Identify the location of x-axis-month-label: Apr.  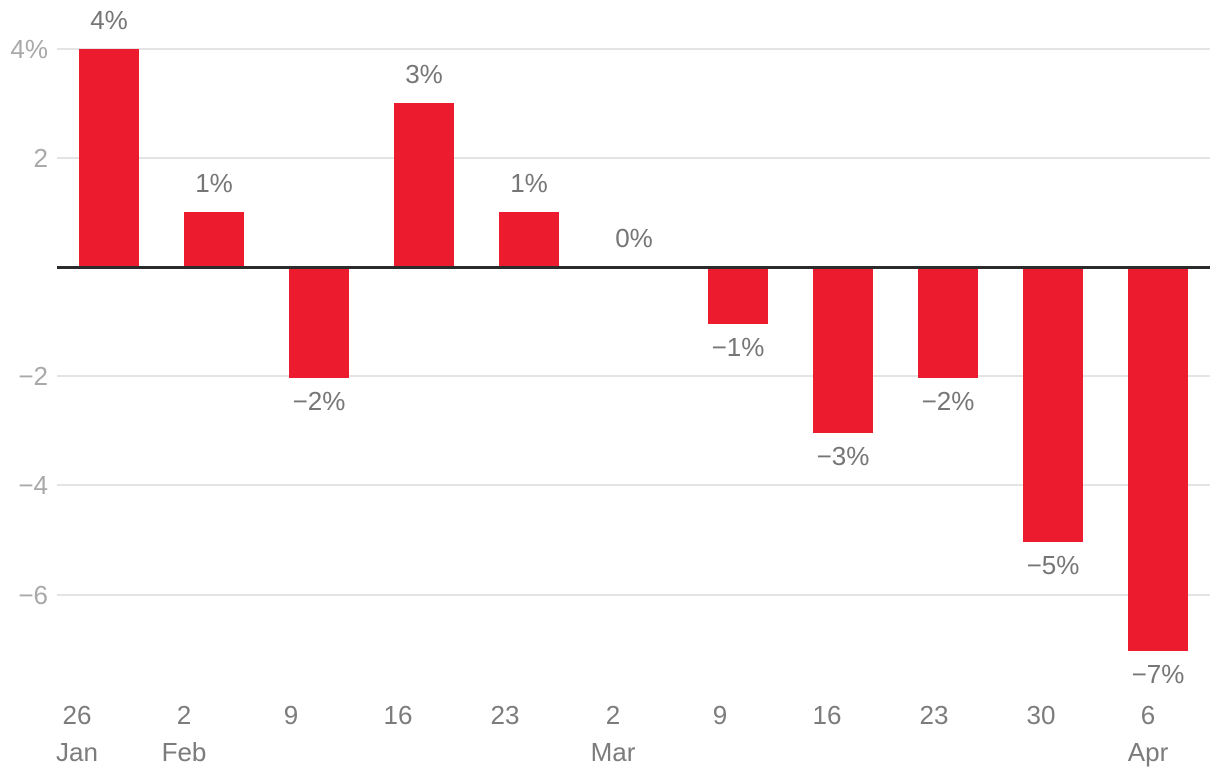
(1148, 752).